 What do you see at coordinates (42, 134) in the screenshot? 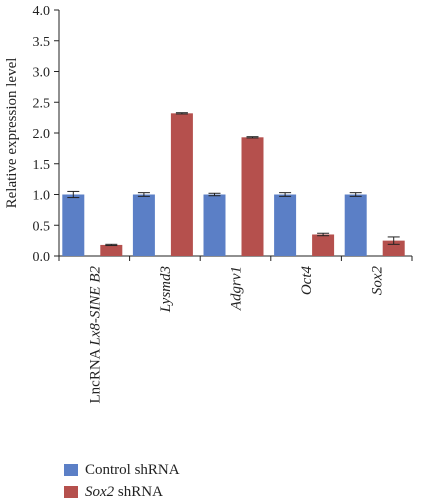
I see `y-tick-label: 2.0` at bounding box center [42, 134].